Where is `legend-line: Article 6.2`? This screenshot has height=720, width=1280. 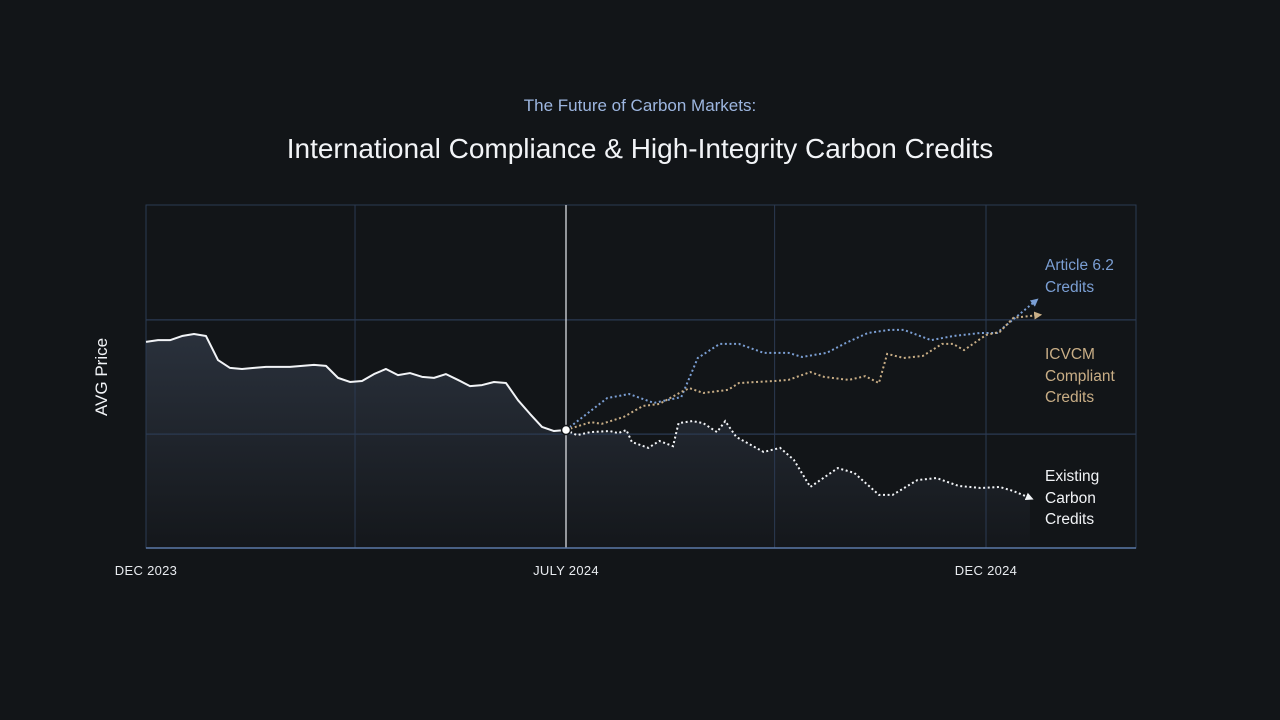 legend-line: Article 6.2 is located at coordinates (1079, 265).